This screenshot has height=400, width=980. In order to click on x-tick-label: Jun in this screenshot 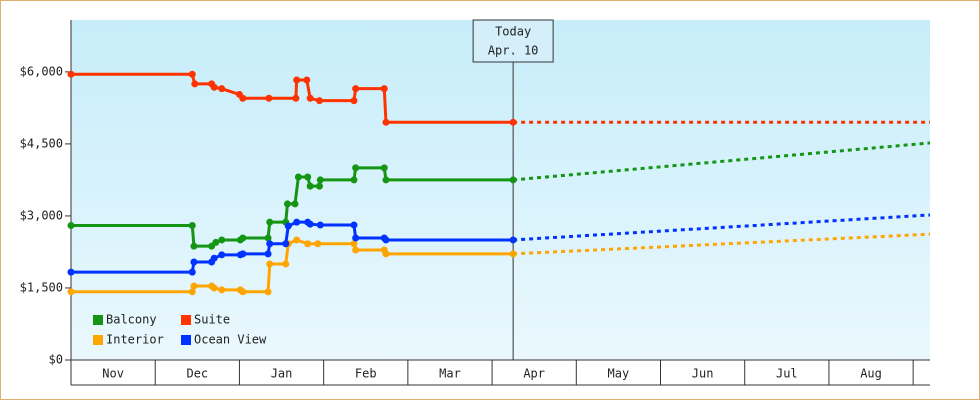, I will do `click(703, 374)`.